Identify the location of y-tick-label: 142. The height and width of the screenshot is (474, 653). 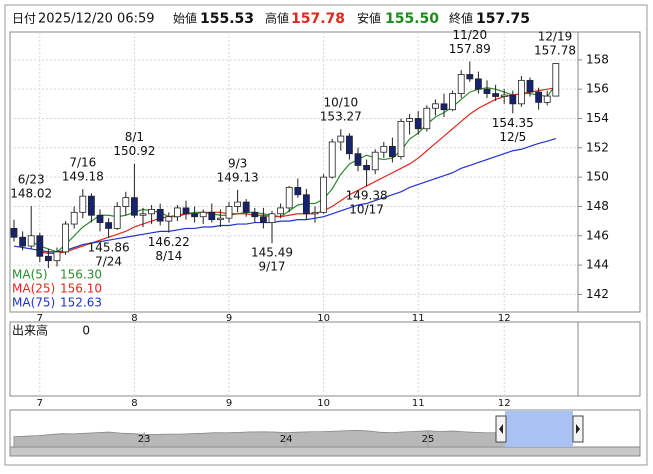
(597, 294).